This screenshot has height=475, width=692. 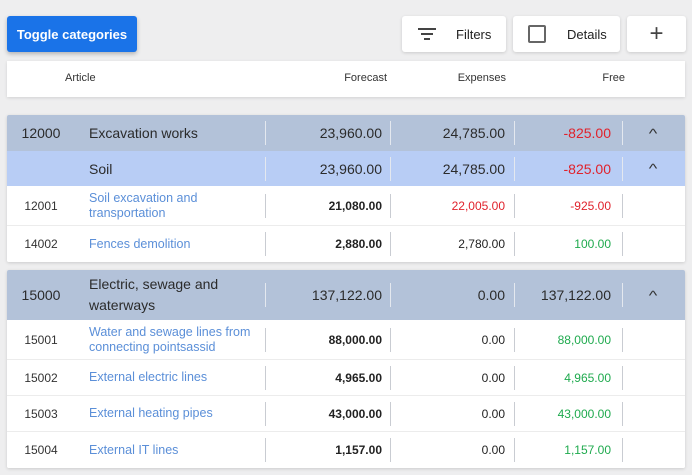 What do you see at coordinates (143, 205) in the screenshot?
I see `article-link: Soil excavation and transportation` at bounding box center [143, 205].